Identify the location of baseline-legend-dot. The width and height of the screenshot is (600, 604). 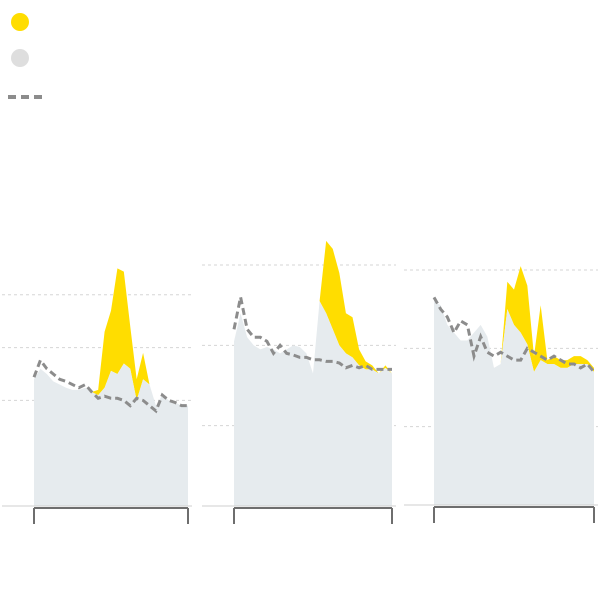
(20, 58).